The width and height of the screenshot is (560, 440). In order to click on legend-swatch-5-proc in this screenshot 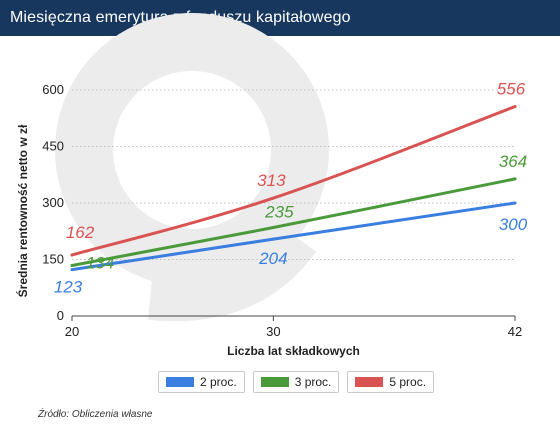, I will do `click(369, 382)`.